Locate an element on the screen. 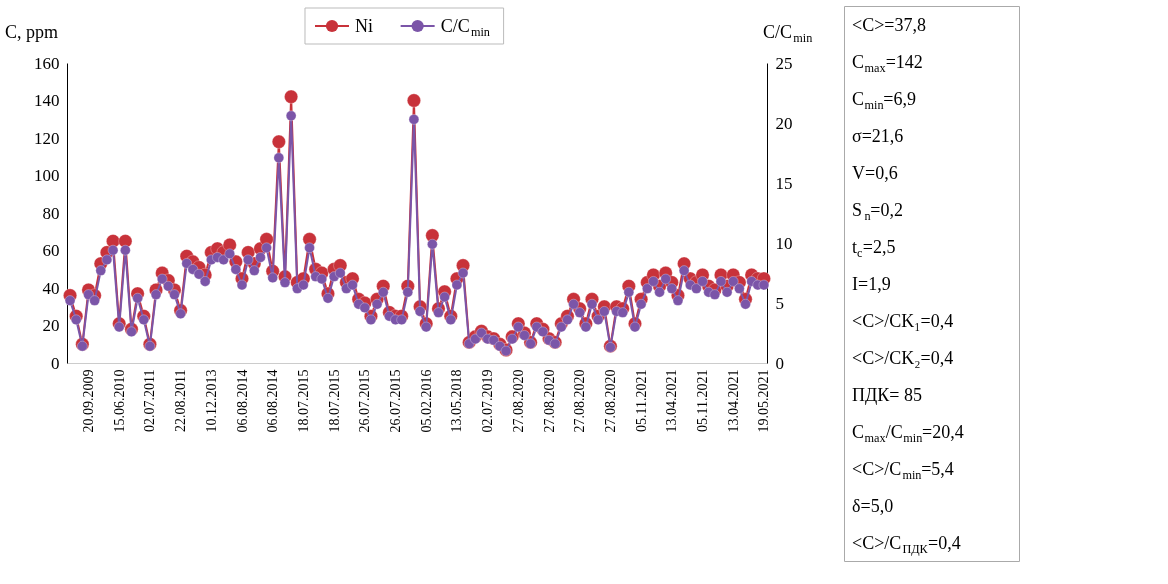 The image size is (1168, 584). x-tick-label: 20.09.2009 is located at coordinates (88, 401).